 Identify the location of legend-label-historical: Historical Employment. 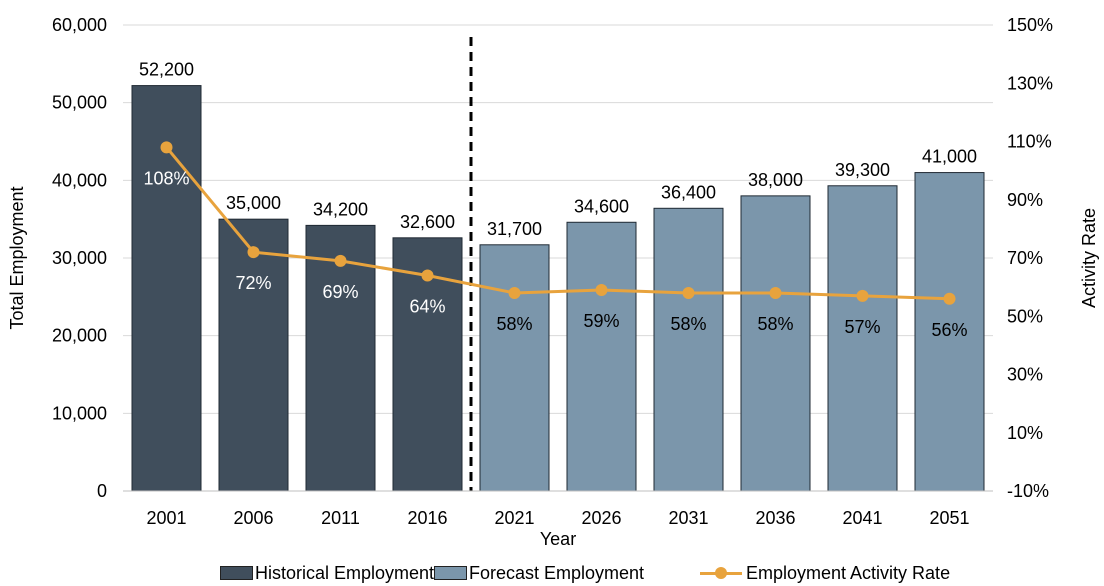
(345, 572).